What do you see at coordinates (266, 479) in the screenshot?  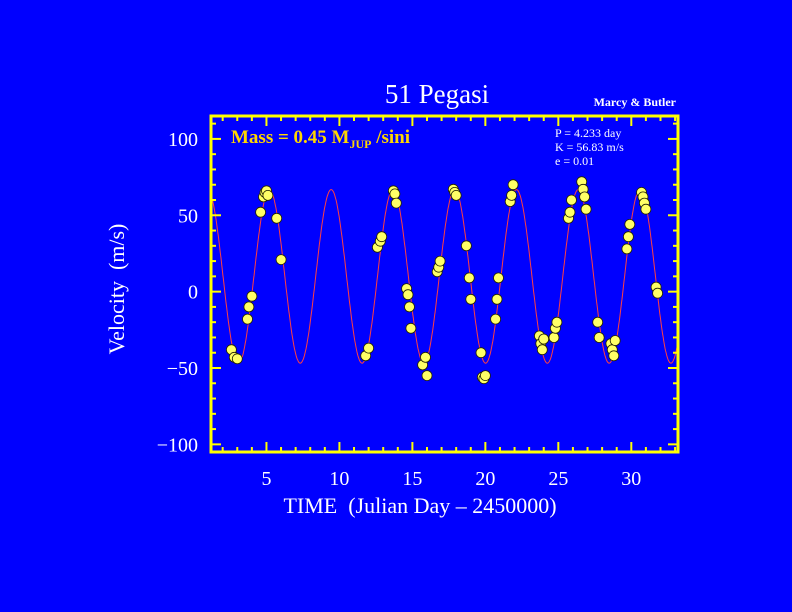 I see `x-tick-label-0: 5` at bounding box center [266, 479].